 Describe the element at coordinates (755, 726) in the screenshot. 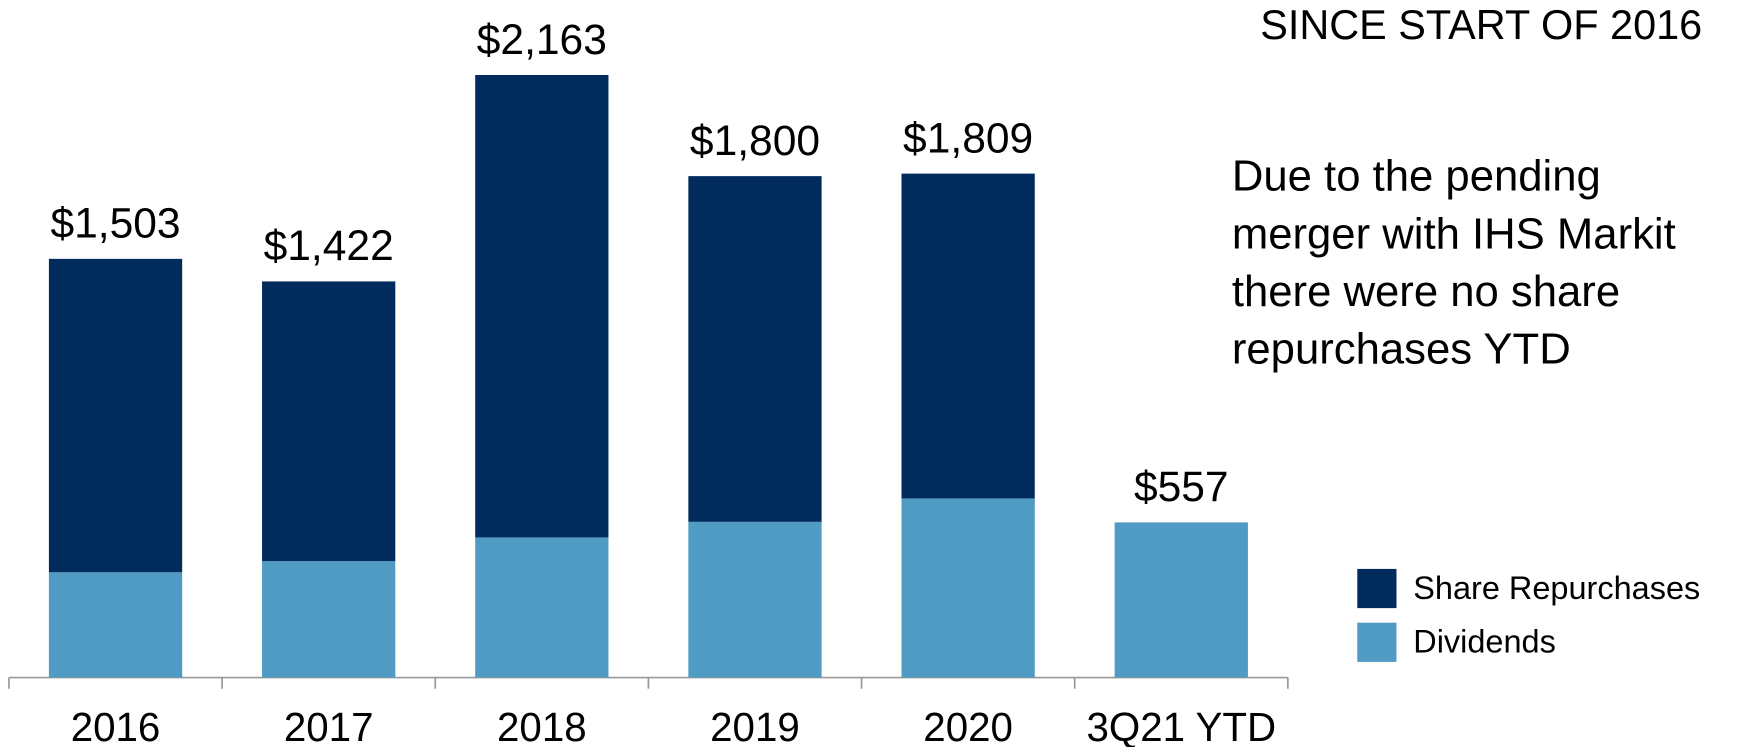

I see `x-tick-label: 2019` at that location.